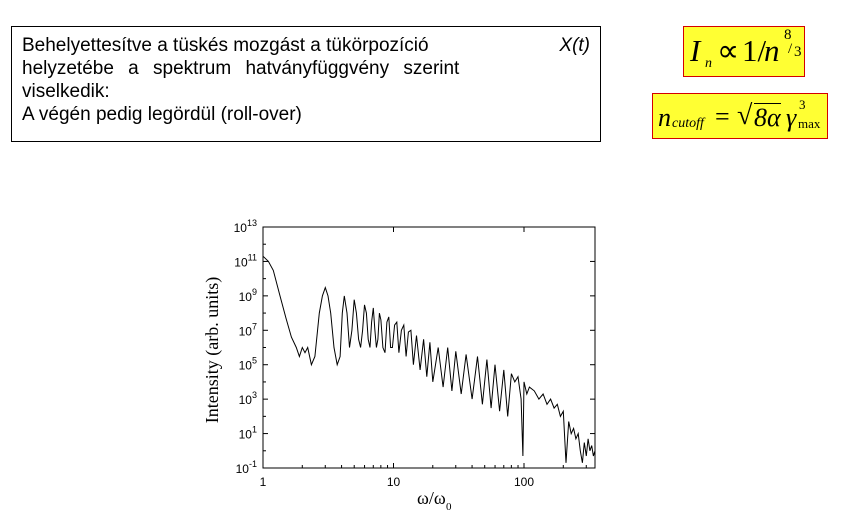 Image resolution: width=842 pixels, height=532 pixels. I want to click on y-tick-label: 10⁵, so click(248, 364).